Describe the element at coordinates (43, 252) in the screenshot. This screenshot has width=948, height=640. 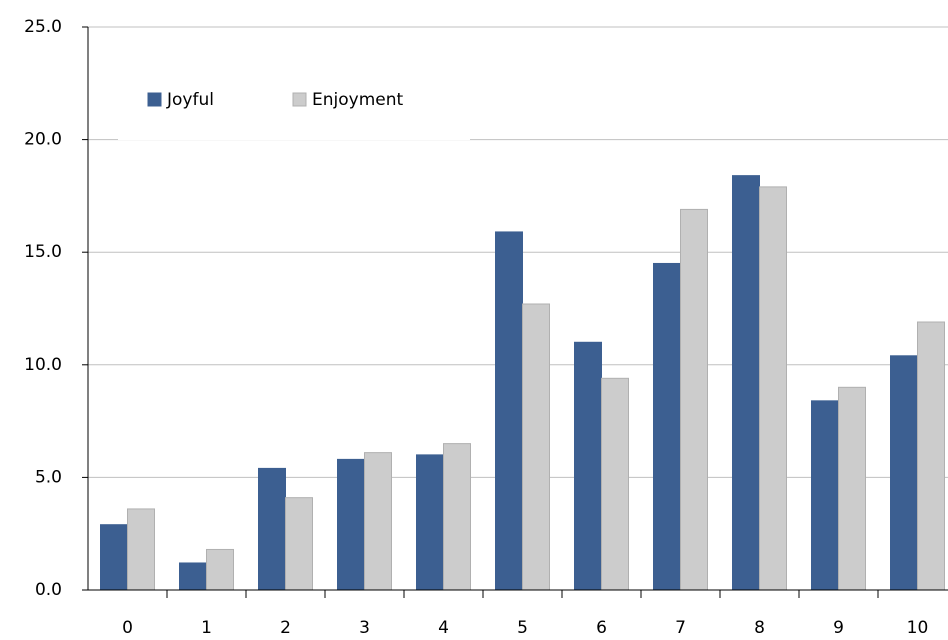
I see `y-tick-label: 15.0` at that location.